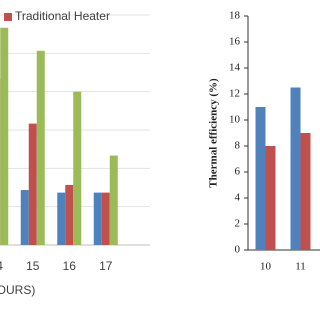  I want to click on y-tick-label: 12, so click(234, 94).